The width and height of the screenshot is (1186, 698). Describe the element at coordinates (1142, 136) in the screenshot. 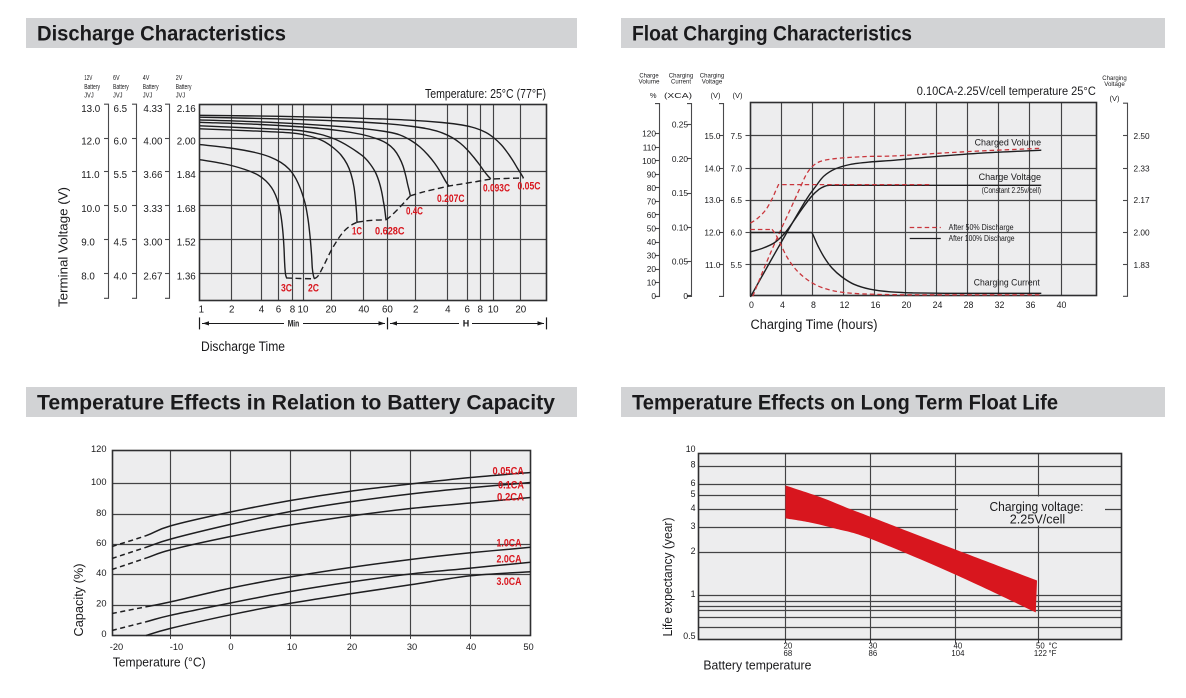

I see `svg-text: 2.50` at that location.